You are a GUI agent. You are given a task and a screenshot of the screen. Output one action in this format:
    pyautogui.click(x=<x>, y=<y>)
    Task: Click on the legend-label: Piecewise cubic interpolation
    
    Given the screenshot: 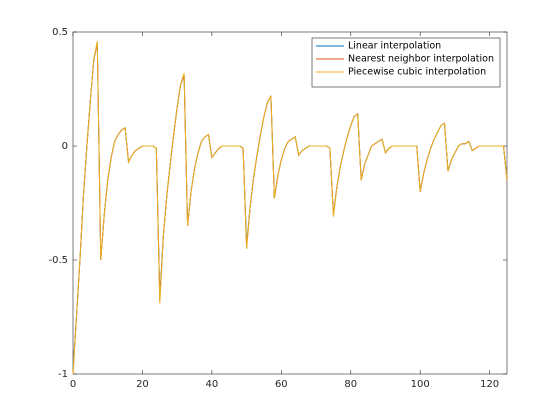 What is the action you would take?
    pyautogui.click(x=417, y=72)
    